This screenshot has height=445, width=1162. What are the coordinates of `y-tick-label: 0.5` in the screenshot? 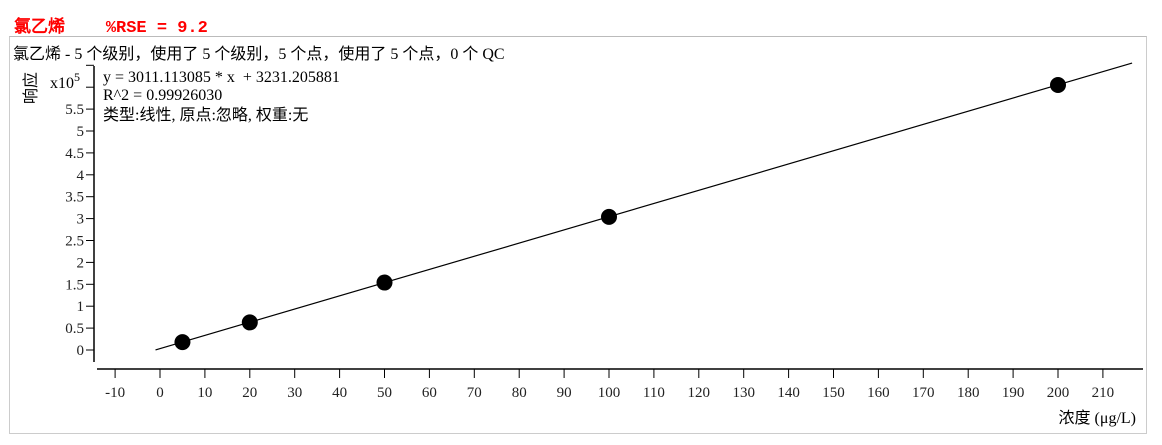 It's located at (74, 329).